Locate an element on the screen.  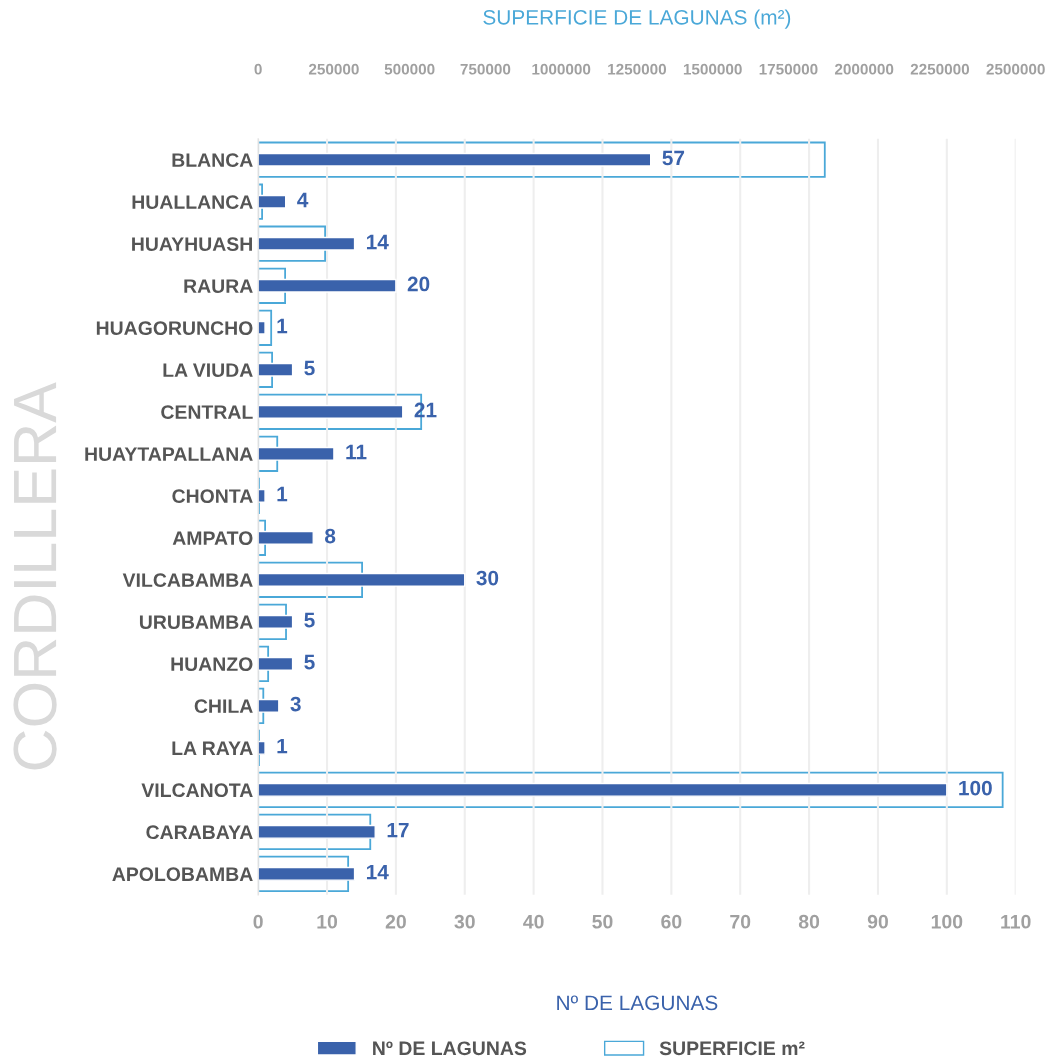
y-tick-label: LA VIUDA is located at coordinates (208, 370).